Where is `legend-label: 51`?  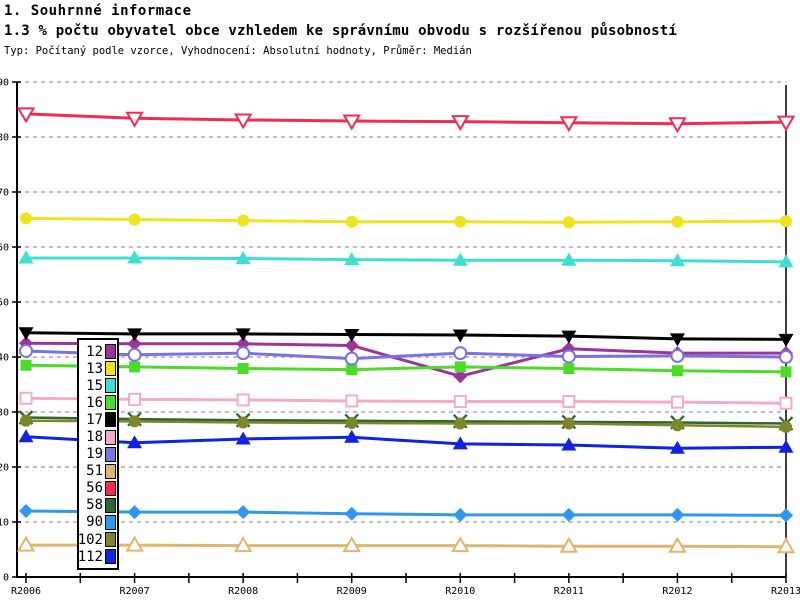
legend-label: 51 is located at coordinates (94, 471).